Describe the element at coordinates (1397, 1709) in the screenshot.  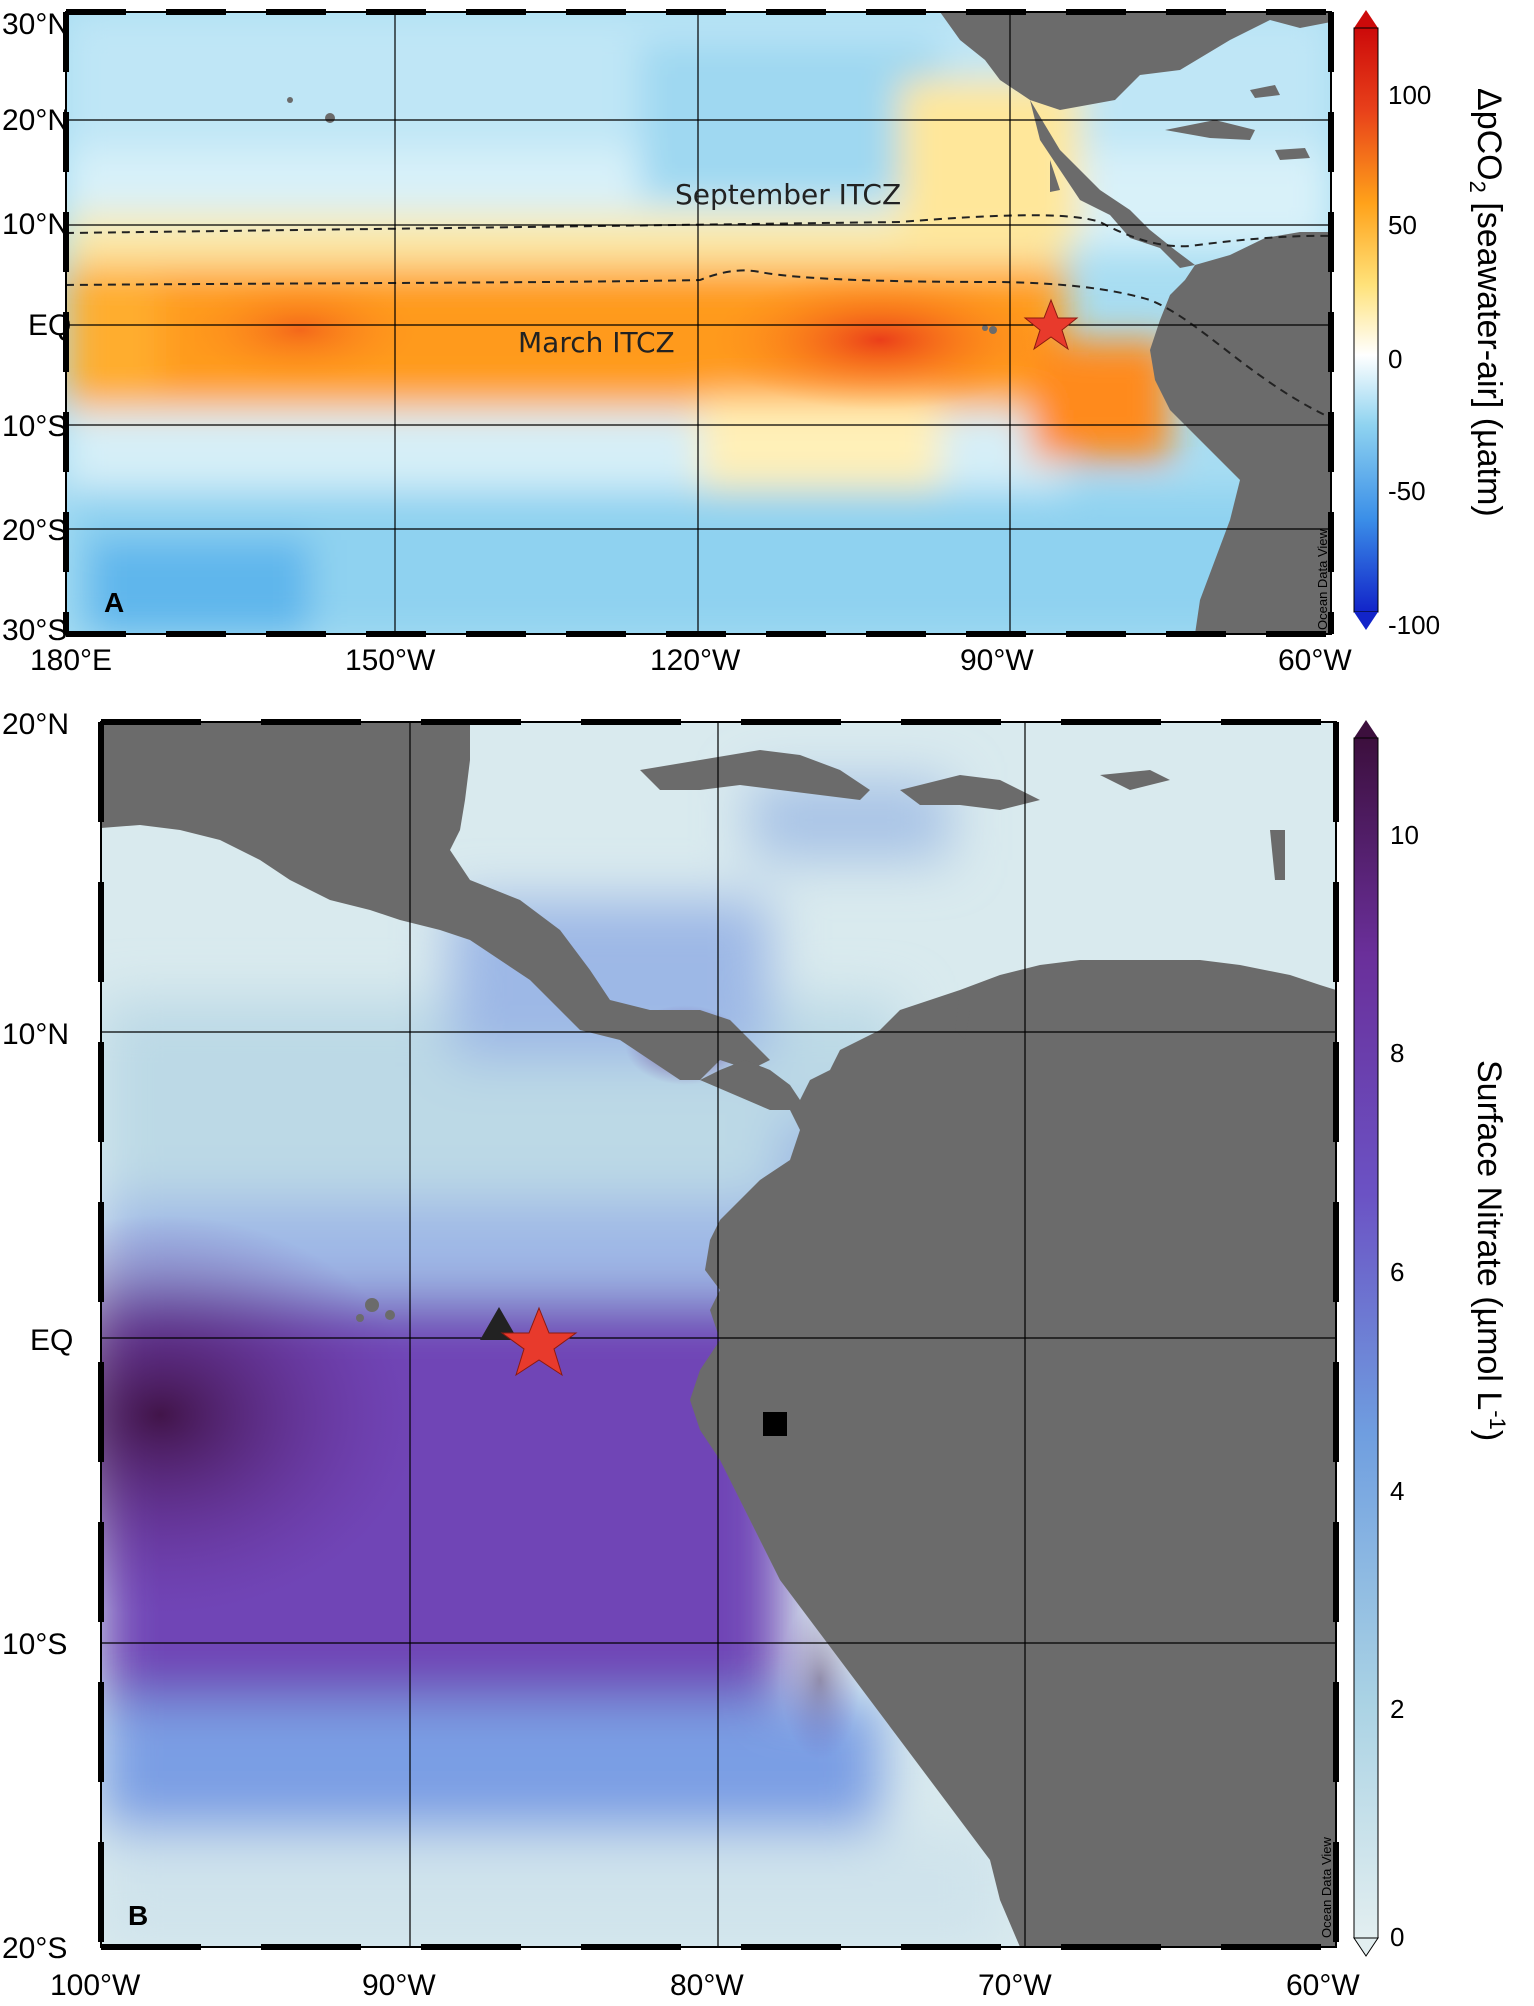
I see `colorbar-tick: 2` at that location.